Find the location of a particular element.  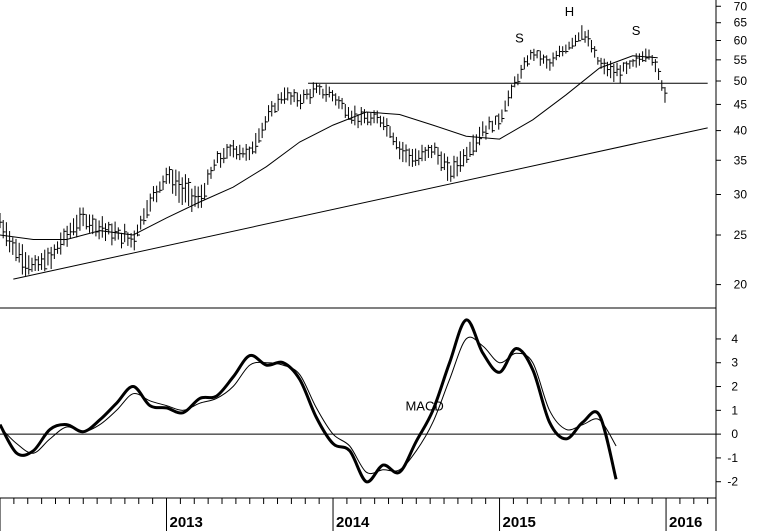

macd-y-tick-label: -1 is located at coordinates (732, 458).